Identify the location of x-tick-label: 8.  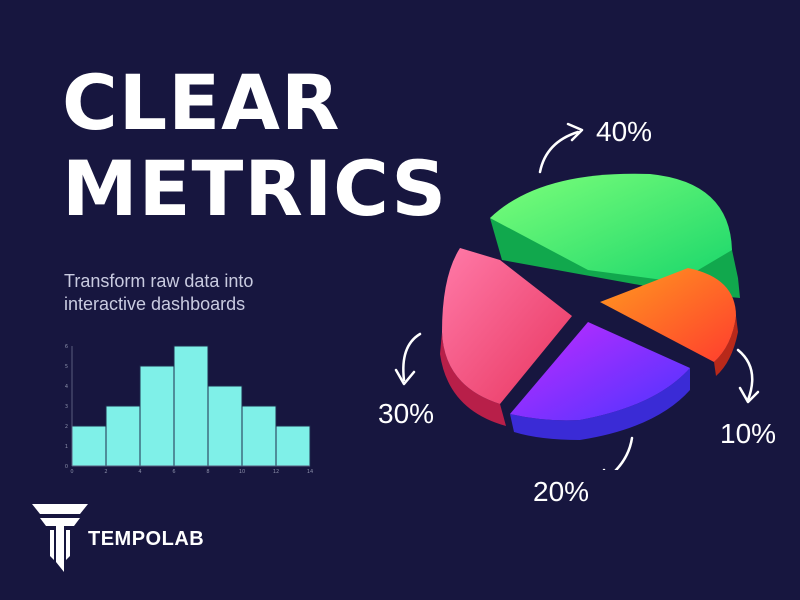
(207, 472).